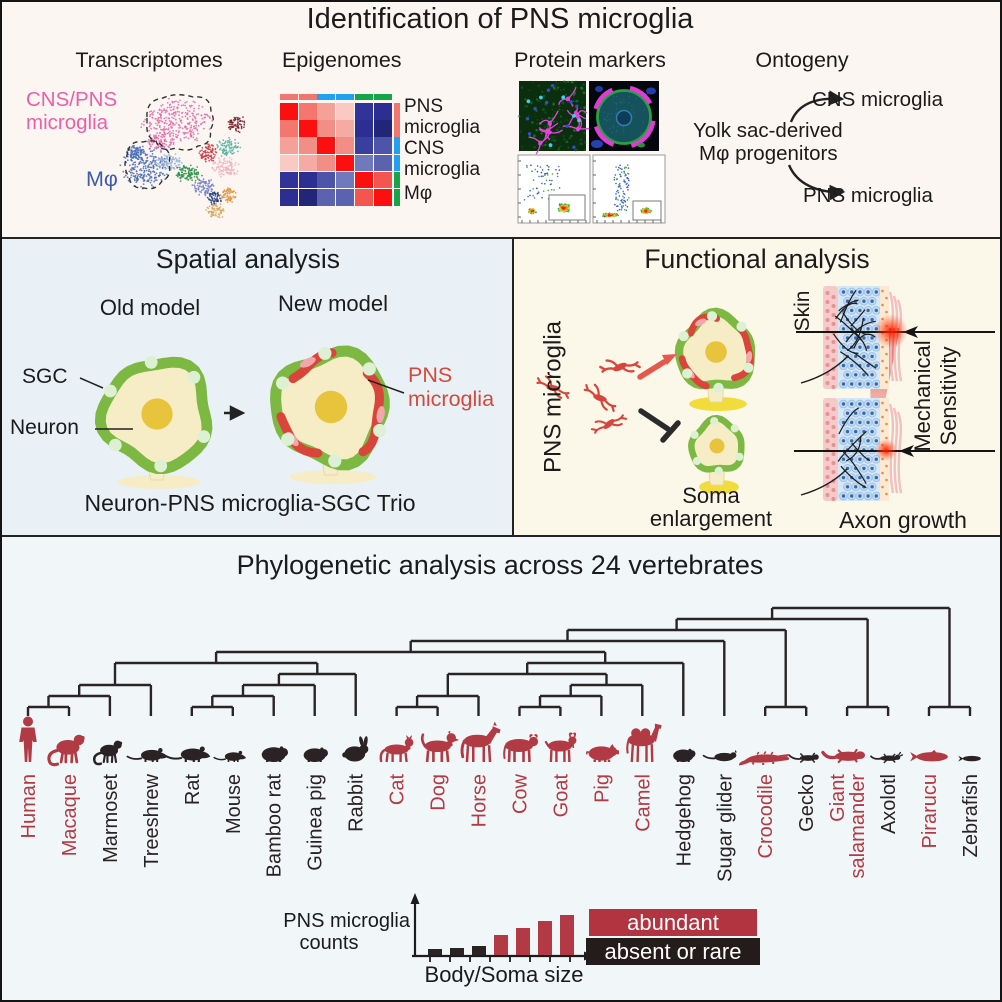 The width and height of the screenshot is (1002, 1002). I want to click on animal-label-crocodile: Crocodile, so click(766, 816).